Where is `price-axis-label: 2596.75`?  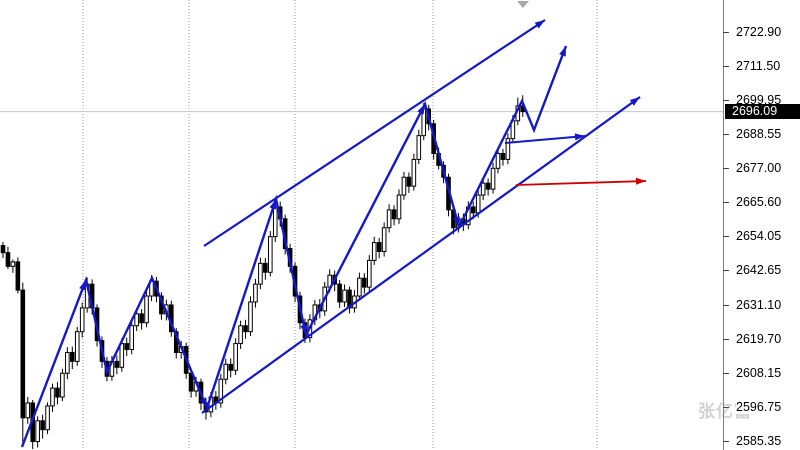
price-axis-label: 2596.75 is located at coordinates (760, 406).